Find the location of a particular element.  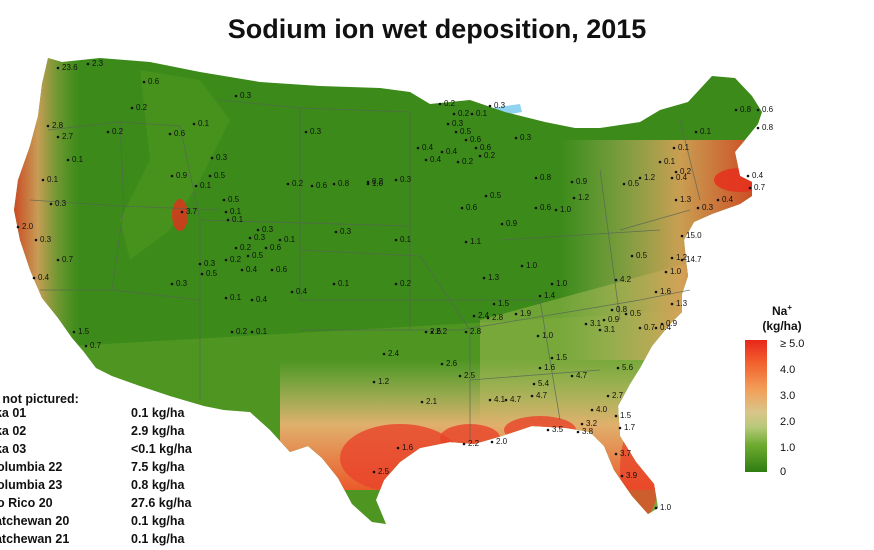

site-value-label: 3.5 is located at coordinates (558, 429).